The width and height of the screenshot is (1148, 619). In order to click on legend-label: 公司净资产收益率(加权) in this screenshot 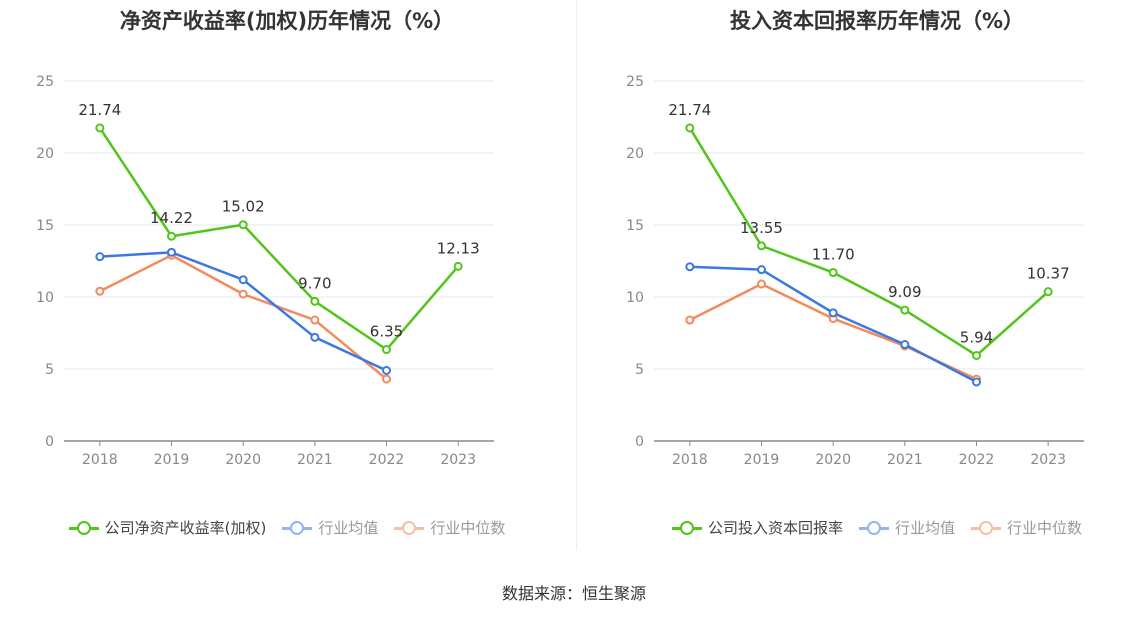, I will do `click(185, 528)`.